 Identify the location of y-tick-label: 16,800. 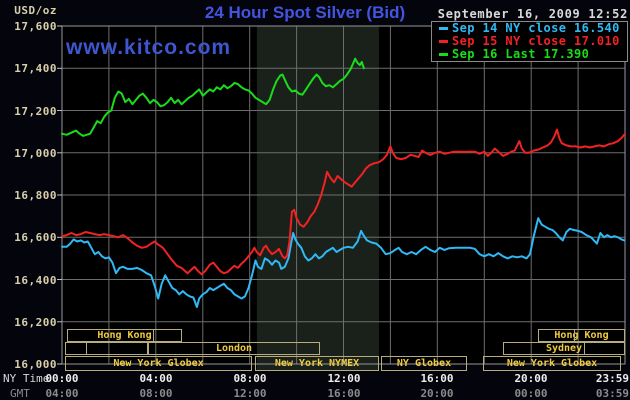
(35, 195).